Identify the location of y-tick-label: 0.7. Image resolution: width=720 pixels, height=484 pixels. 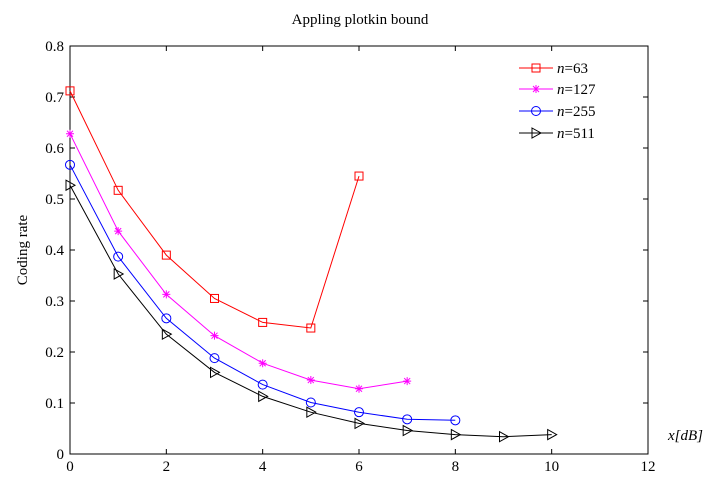
(54, 98).